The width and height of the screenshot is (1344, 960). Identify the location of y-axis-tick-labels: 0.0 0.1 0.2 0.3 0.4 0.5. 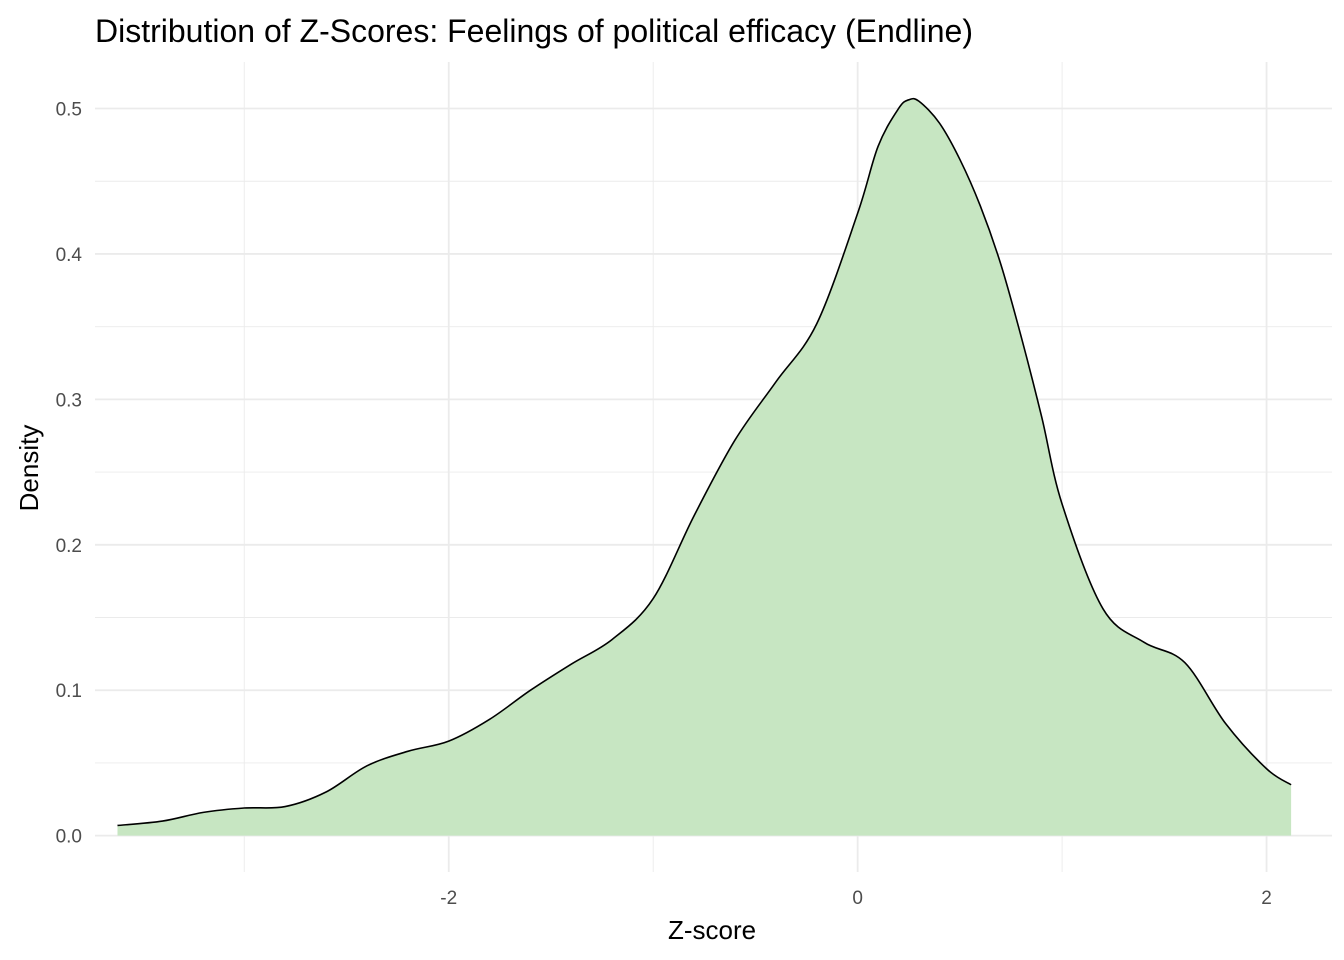
(69, 474).